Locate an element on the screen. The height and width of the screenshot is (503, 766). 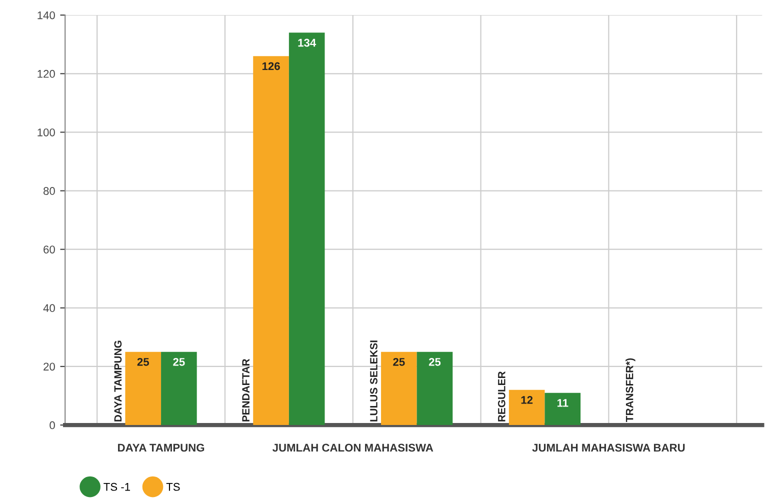
y-tick-label: 140 is located at coordinates (46, 15).